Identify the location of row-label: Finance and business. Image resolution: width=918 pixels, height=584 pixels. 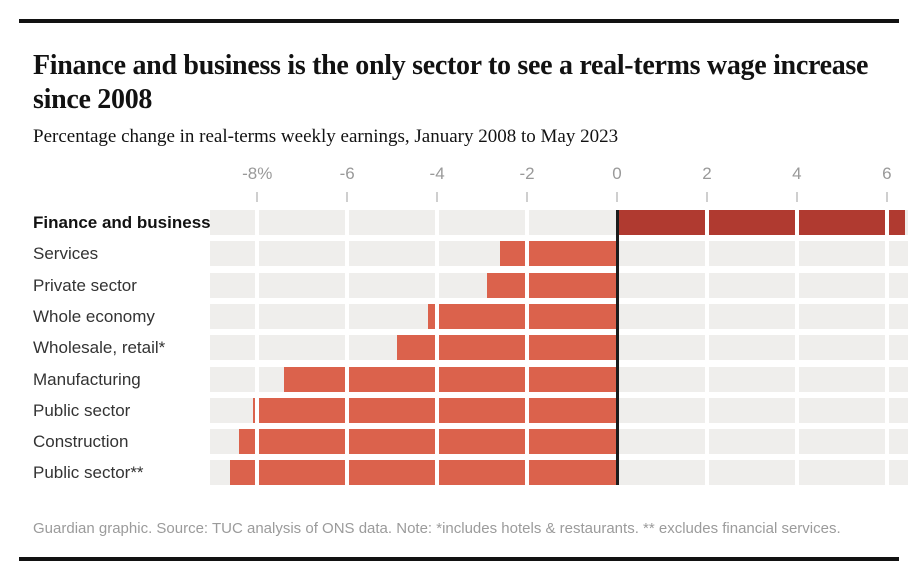
(122, 222).